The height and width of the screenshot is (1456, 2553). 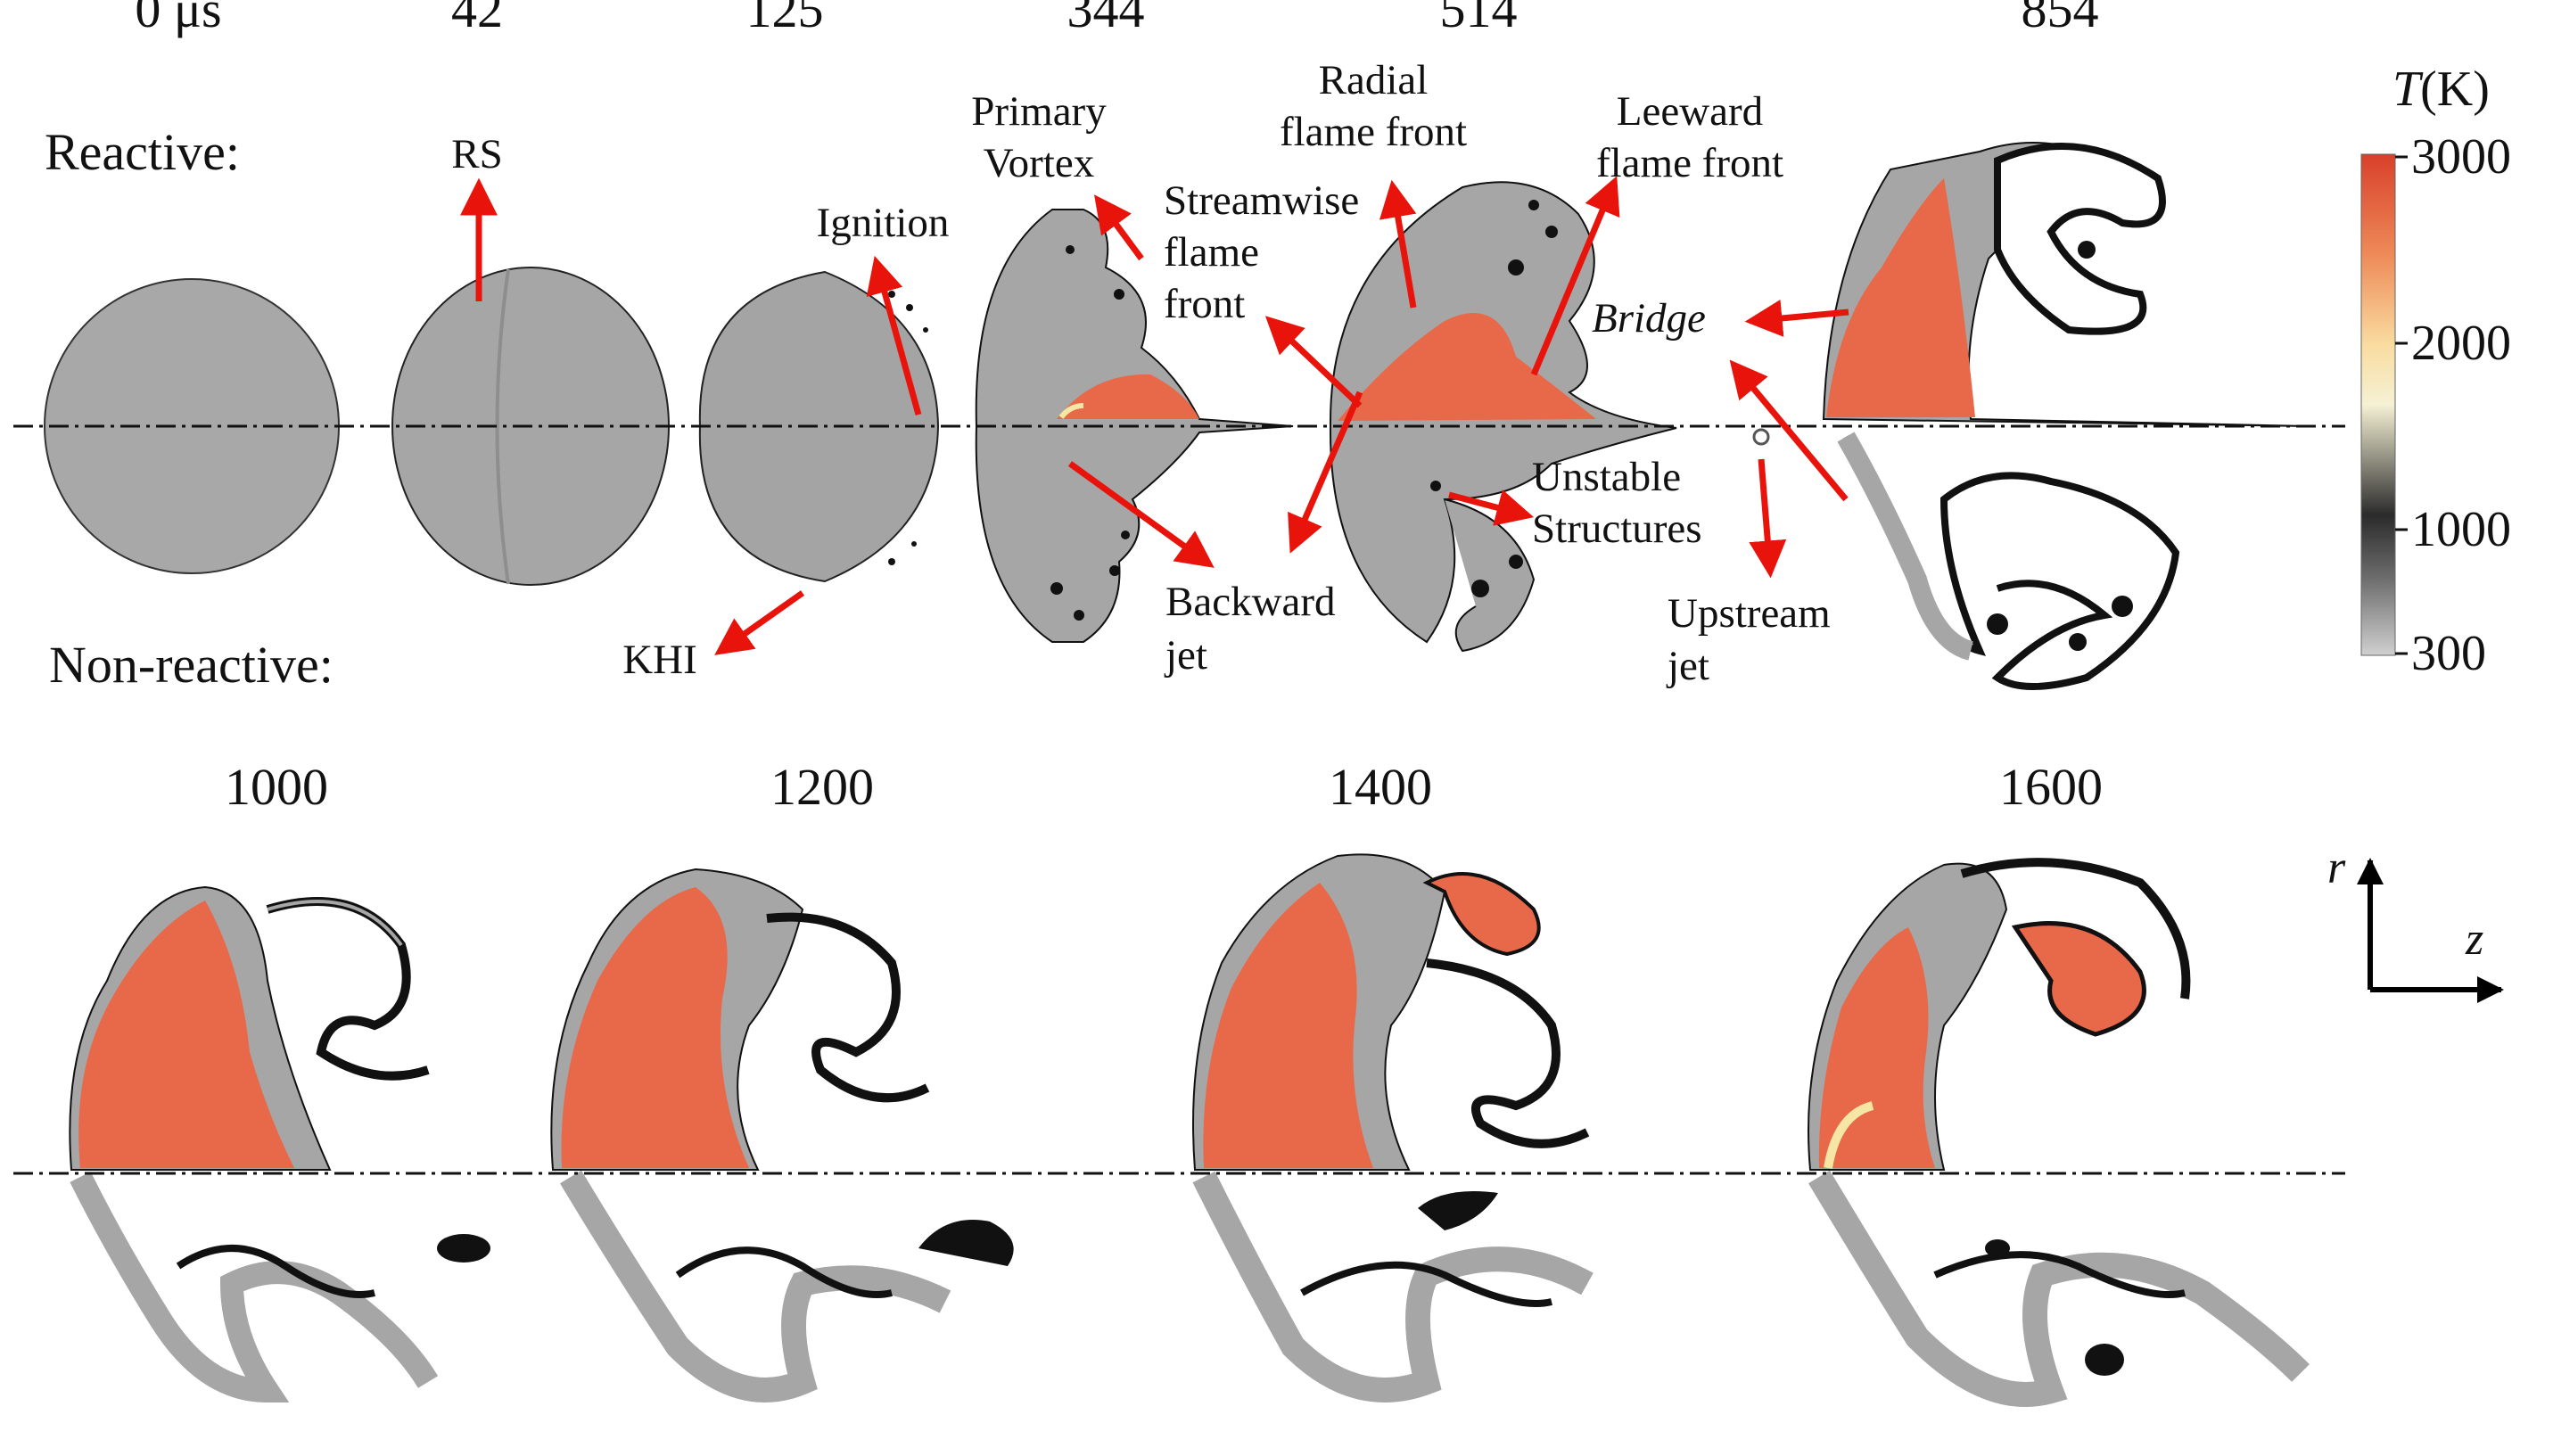 What do you see at coordinates (1479, 19) in the screenshot?
I see `time-label-514: 514` at bounding box center [1479, 19].